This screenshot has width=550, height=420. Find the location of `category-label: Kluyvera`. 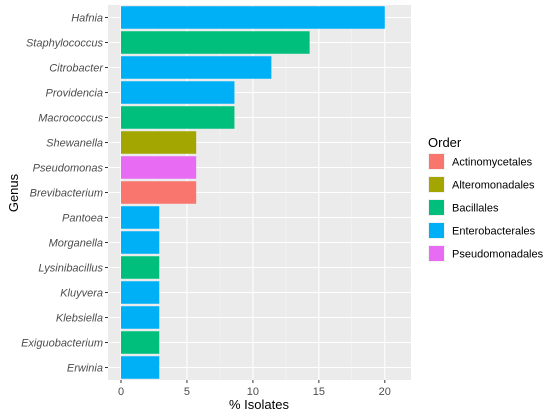

category-label: Kluyvera is located at coordinates (81, 294).